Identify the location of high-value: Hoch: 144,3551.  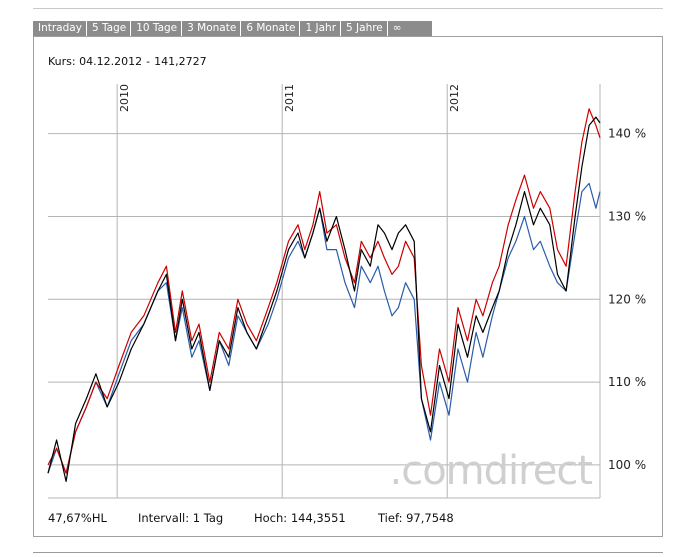
(300, 518).